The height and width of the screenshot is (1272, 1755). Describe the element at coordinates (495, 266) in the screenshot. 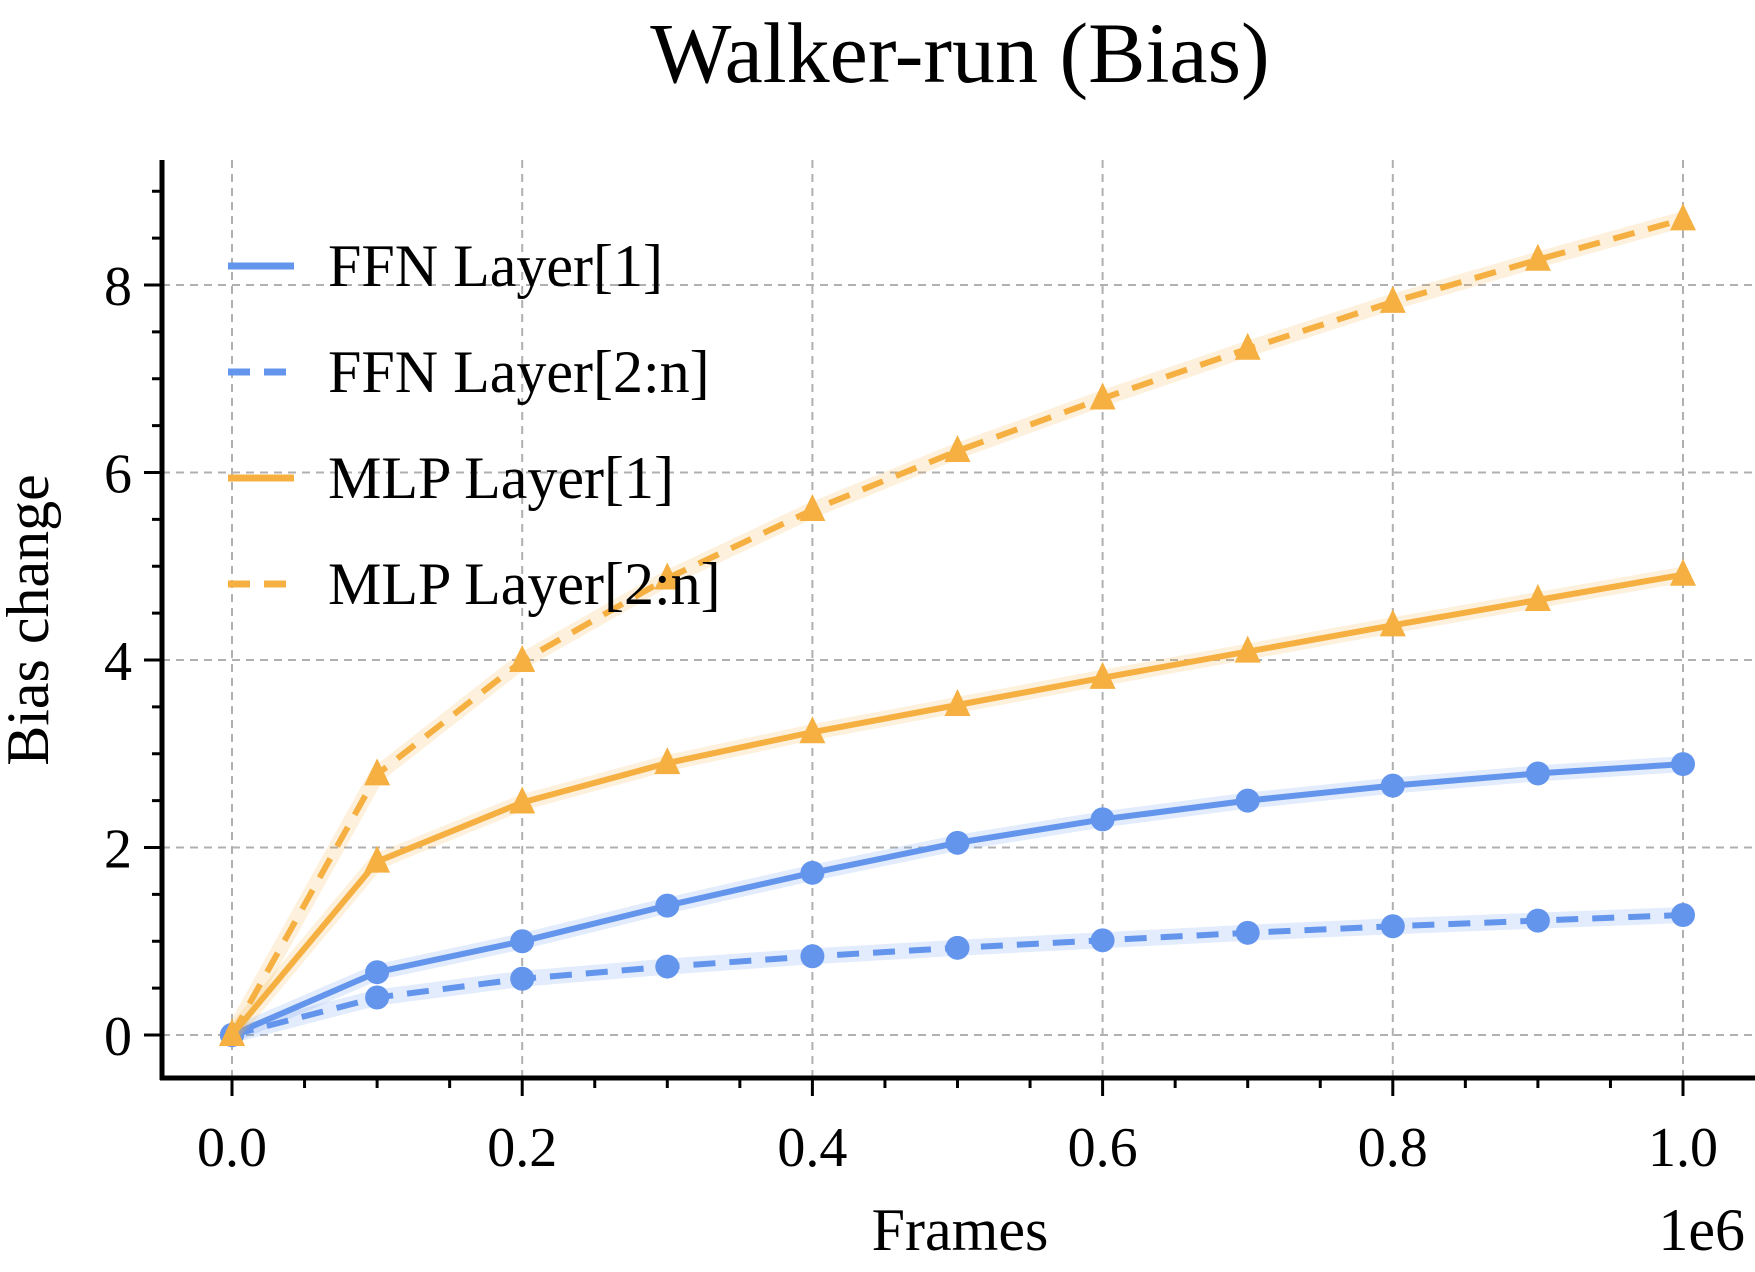

I see `legend-label: FFN Layer[1]` at that location.